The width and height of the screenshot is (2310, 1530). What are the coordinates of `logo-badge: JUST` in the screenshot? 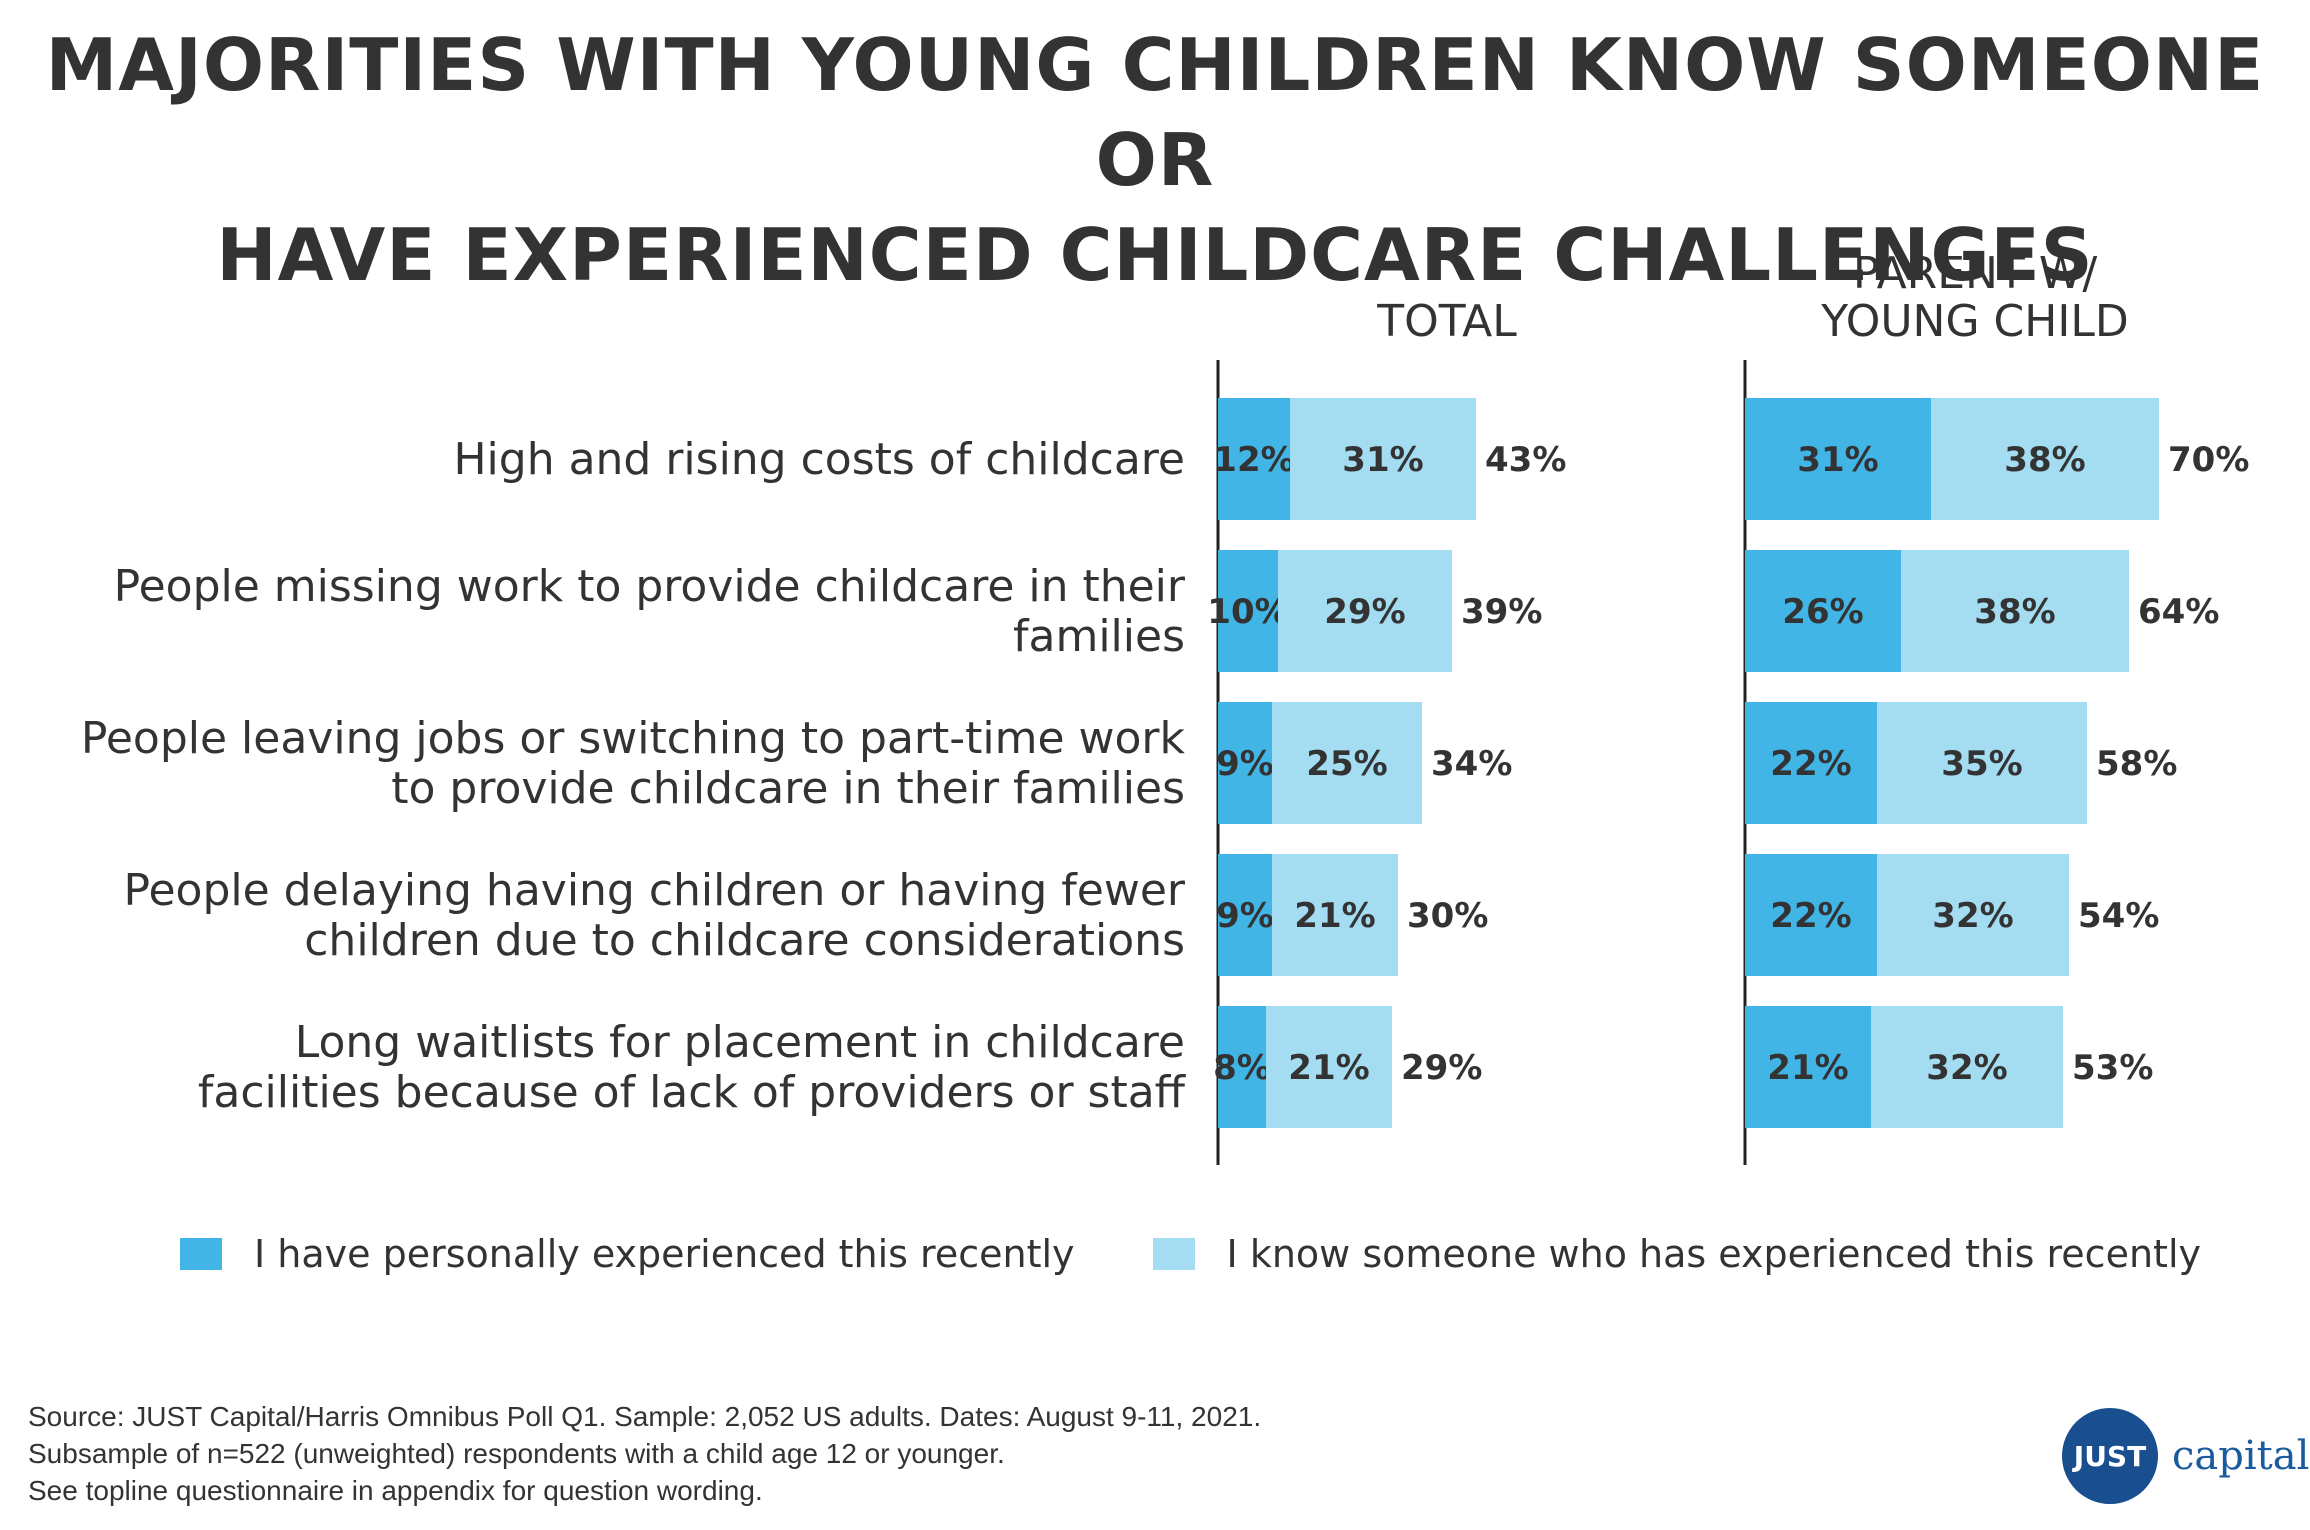 It's located at (2110, 1456).